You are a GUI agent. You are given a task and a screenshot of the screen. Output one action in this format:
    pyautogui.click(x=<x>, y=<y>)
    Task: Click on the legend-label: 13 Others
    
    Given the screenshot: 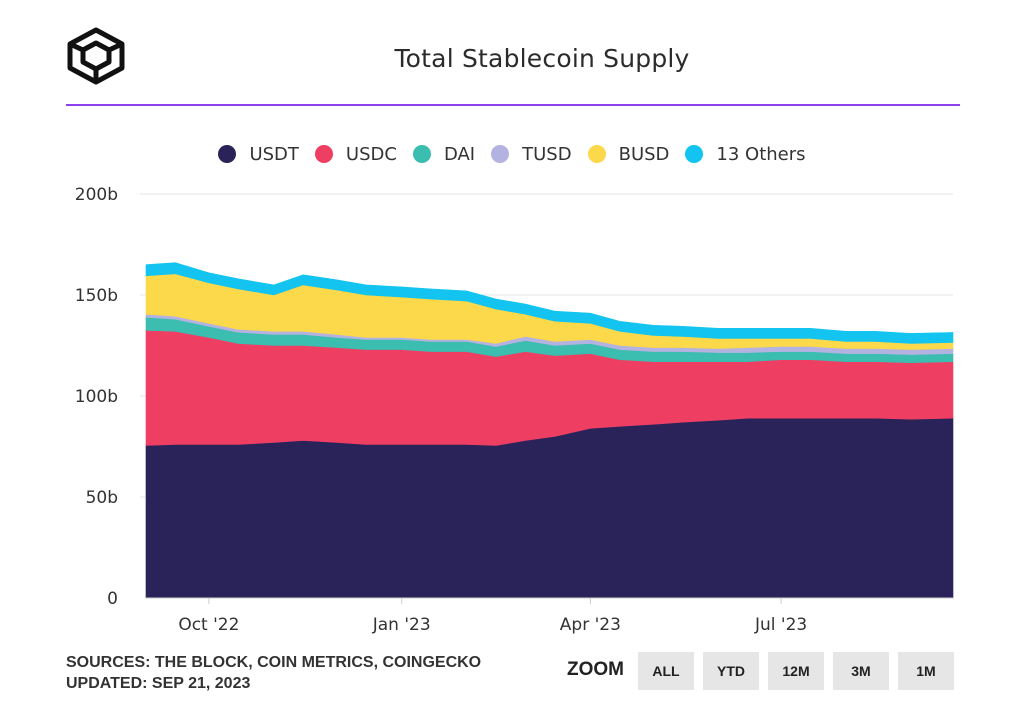 What is the action you would take?
    pyautogui.click(x=761, y=154)
    